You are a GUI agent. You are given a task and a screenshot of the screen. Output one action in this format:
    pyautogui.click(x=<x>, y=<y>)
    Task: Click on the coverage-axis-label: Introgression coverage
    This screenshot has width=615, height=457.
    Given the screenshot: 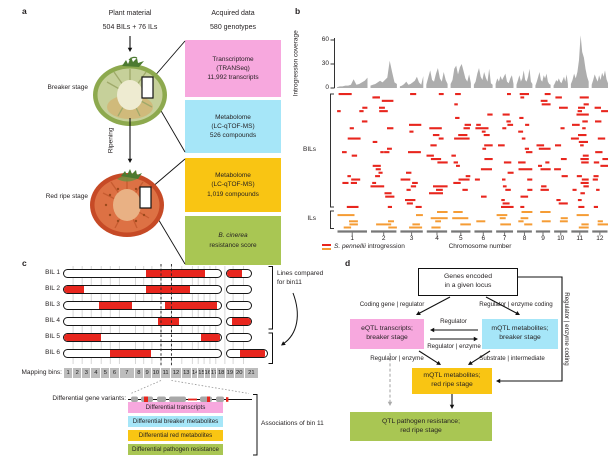 What is the action you would take?
    pyautogui.click(x=296, y=63)
    